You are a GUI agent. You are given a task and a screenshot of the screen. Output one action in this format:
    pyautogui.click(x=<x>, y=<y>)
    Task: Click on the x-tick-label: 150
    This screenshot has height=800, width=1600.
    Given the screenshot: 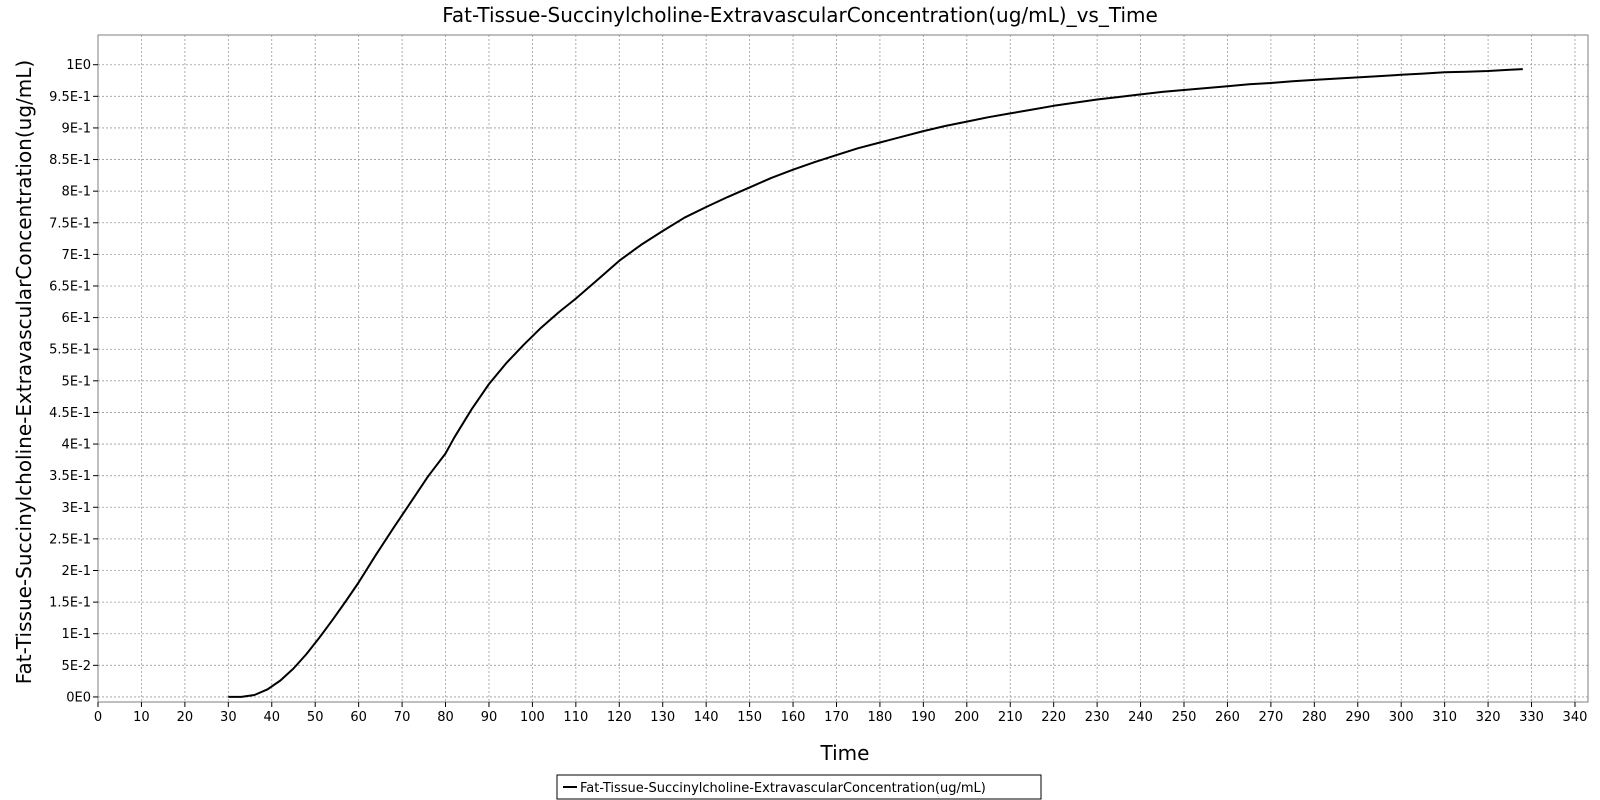 What is the action you would take?
    pyautogui.click(x=749, y=717)
    